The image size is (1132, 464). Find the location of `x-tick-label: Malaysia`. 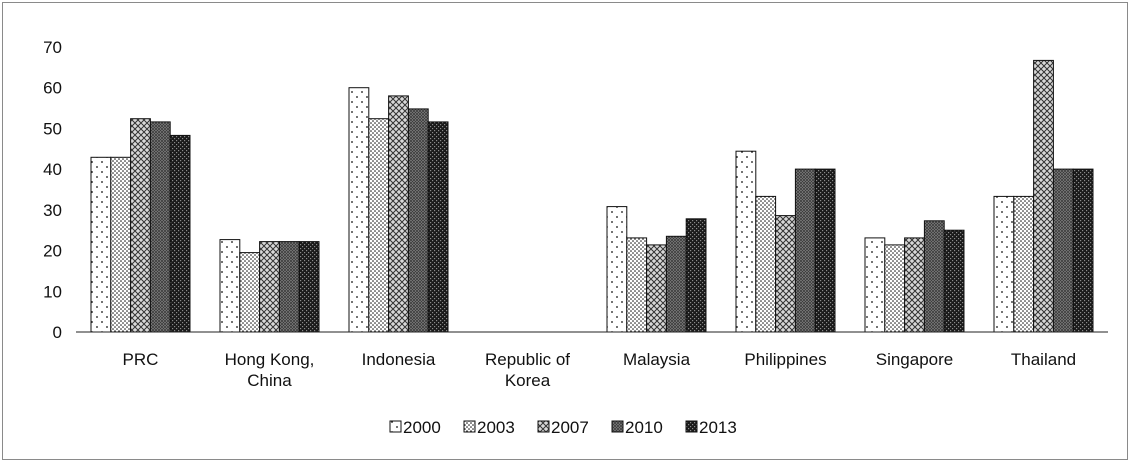

x-tick-label: Malaysia is located at coordinates (657, 359).